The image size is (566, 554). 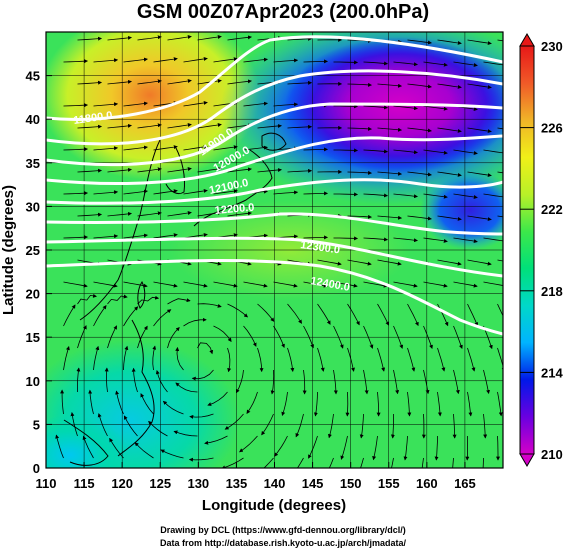 I want to click on contour-label: 11800.0, so click(x=93, y=118).